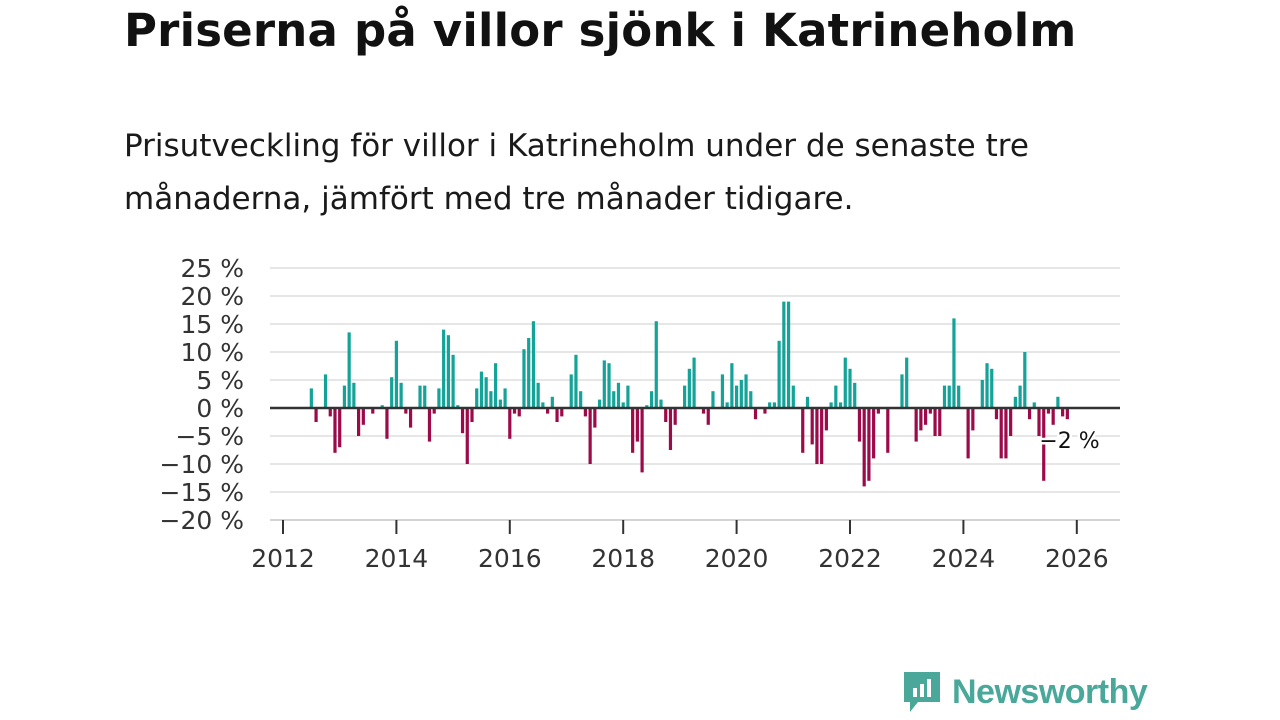 The width and height of the screenshot is (1280, 720). Describe the element at coordinates (510, 558) in the screenshot. I see `x-tick-label: 2016` at that location.